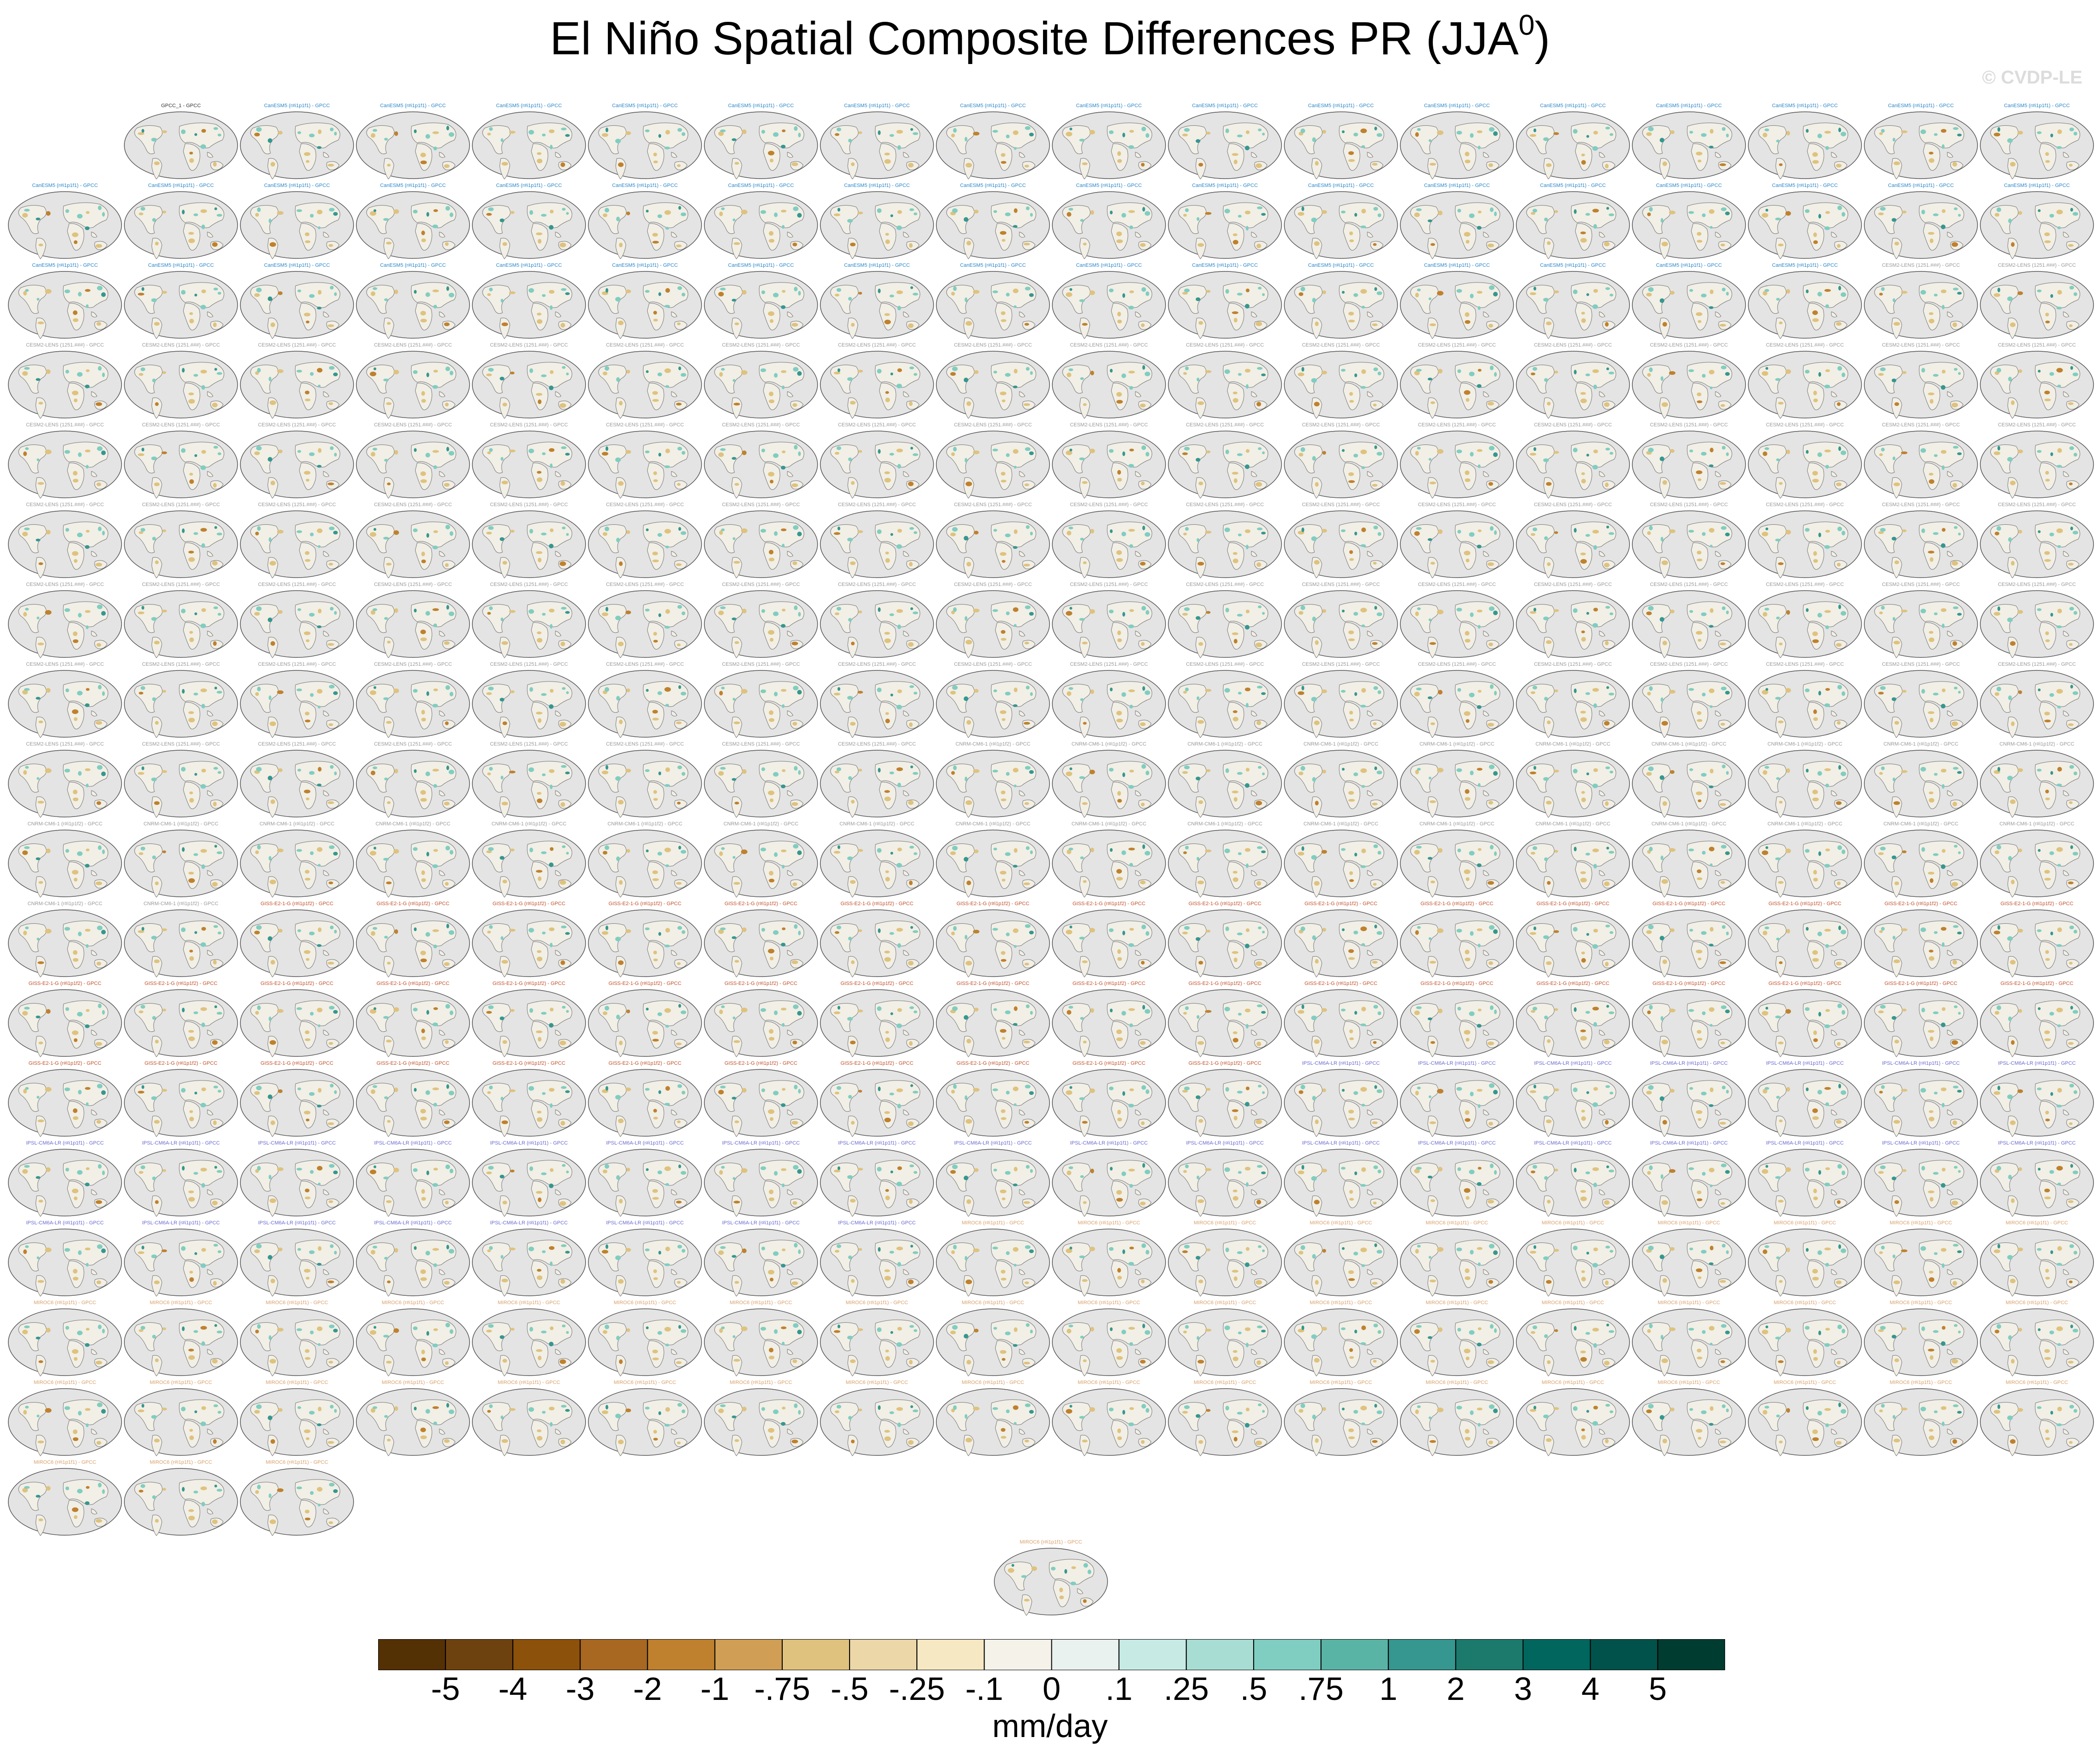  What do you see at coordinates (1052, 1654) in the screenshot?
I see `colorbar-svg` at bounding box center [1052, 1654].